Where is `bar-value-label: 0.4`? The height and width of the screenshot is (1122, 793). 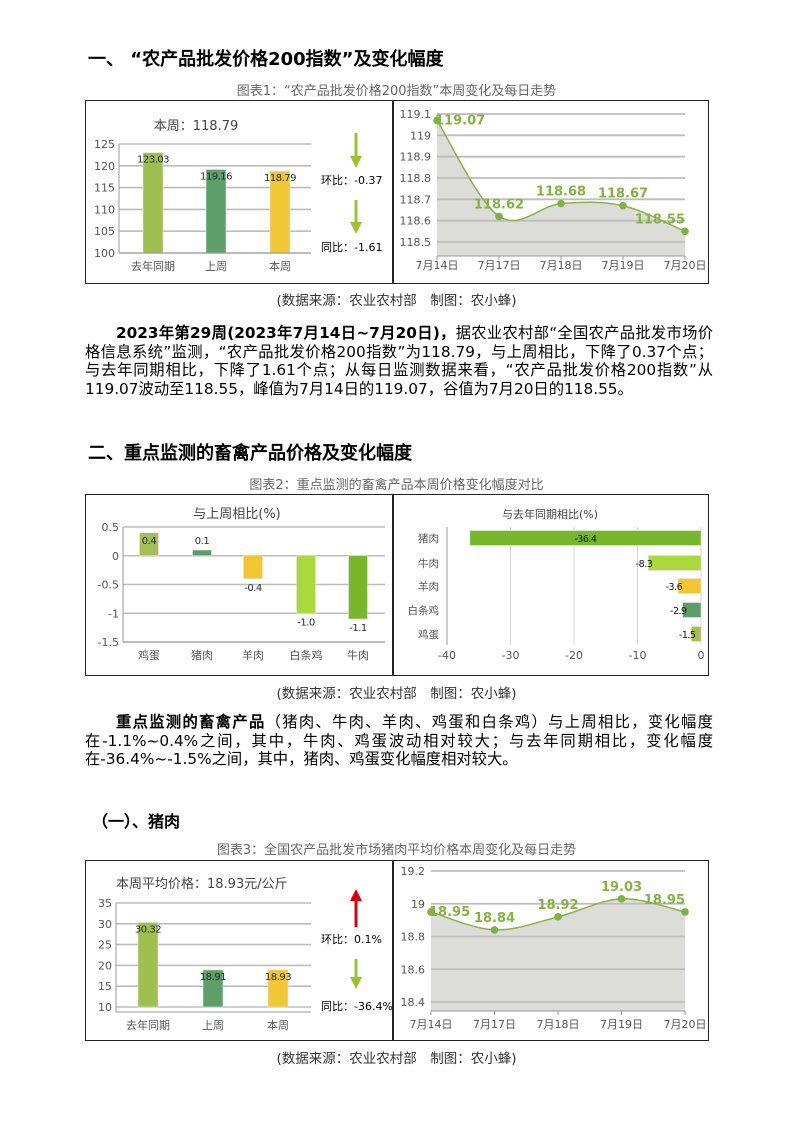 bar-value-label: 0.4 is located at coordinates (149, 541).